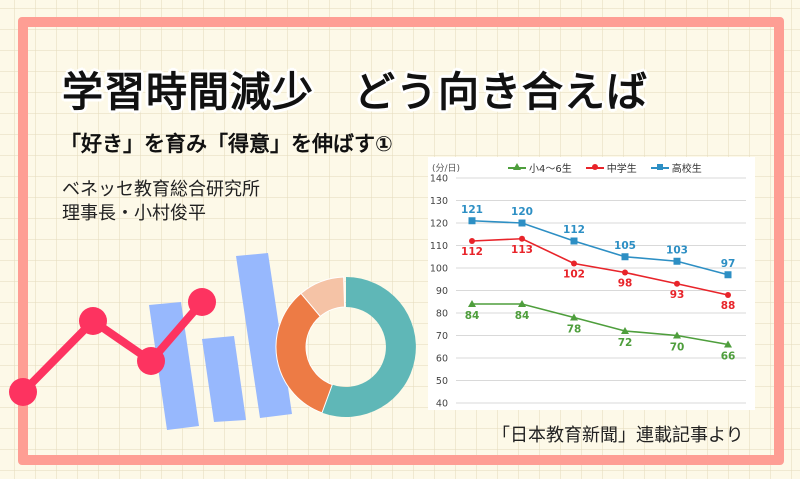 The width and height of the screenshot is (800, 479). I want to click on svg-text: 88, so click(728, 306).